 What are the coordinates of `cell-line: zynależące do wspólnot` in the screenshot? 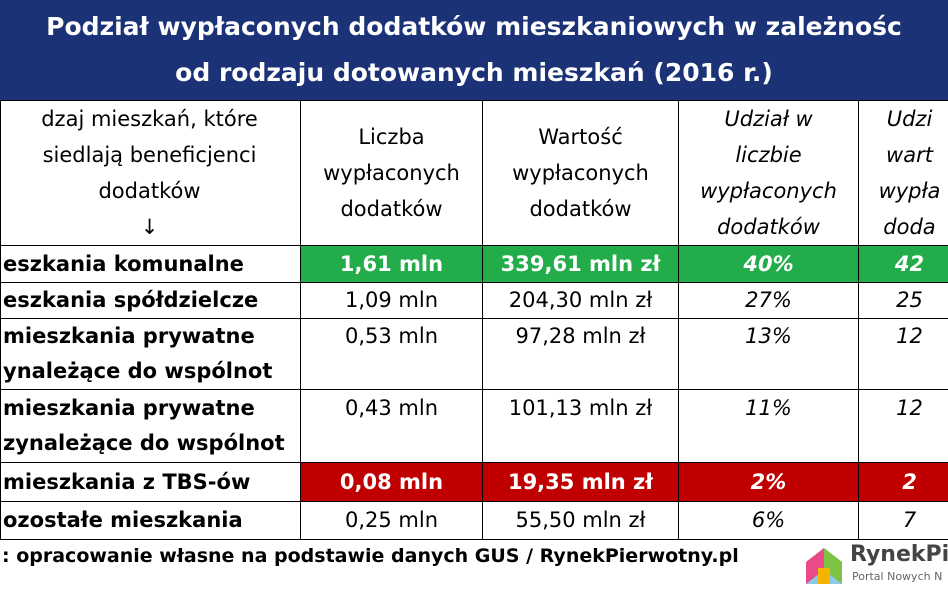 It's located at (144, 443).